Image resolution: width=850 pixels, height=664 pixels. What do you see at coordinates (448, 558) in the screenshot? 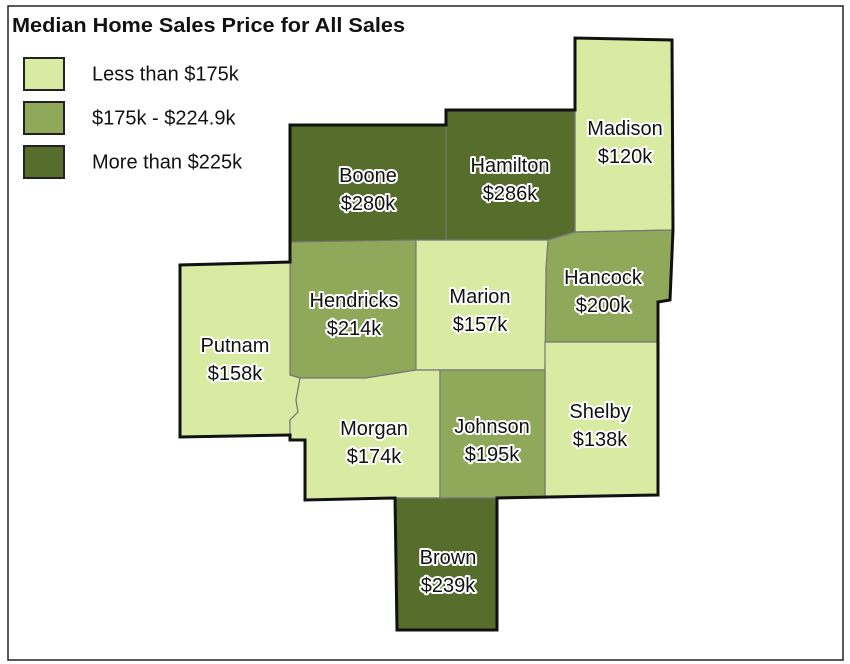
I see `county-name: Brown` at bounding box center [448, 558].